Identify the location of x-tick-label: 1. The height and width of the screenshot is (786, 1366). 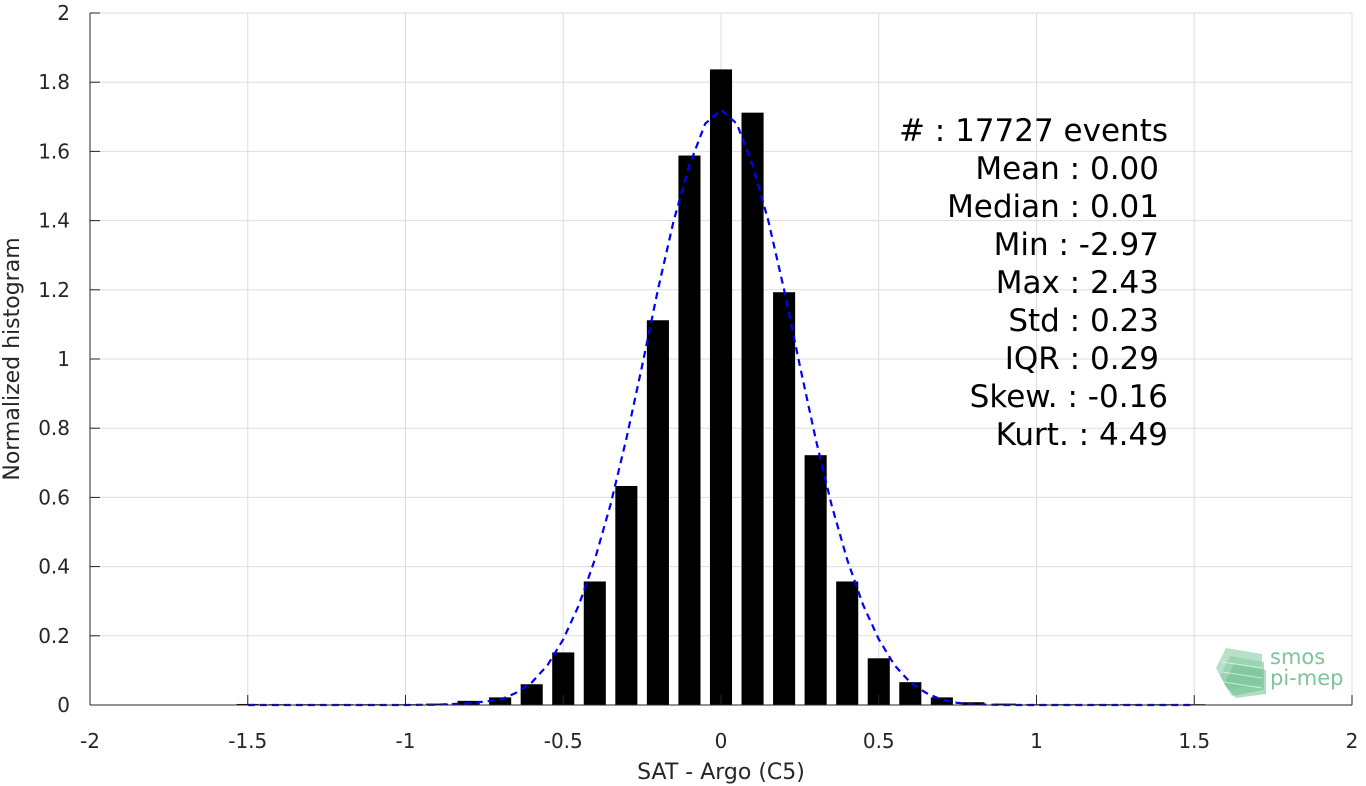
(1036, 741).